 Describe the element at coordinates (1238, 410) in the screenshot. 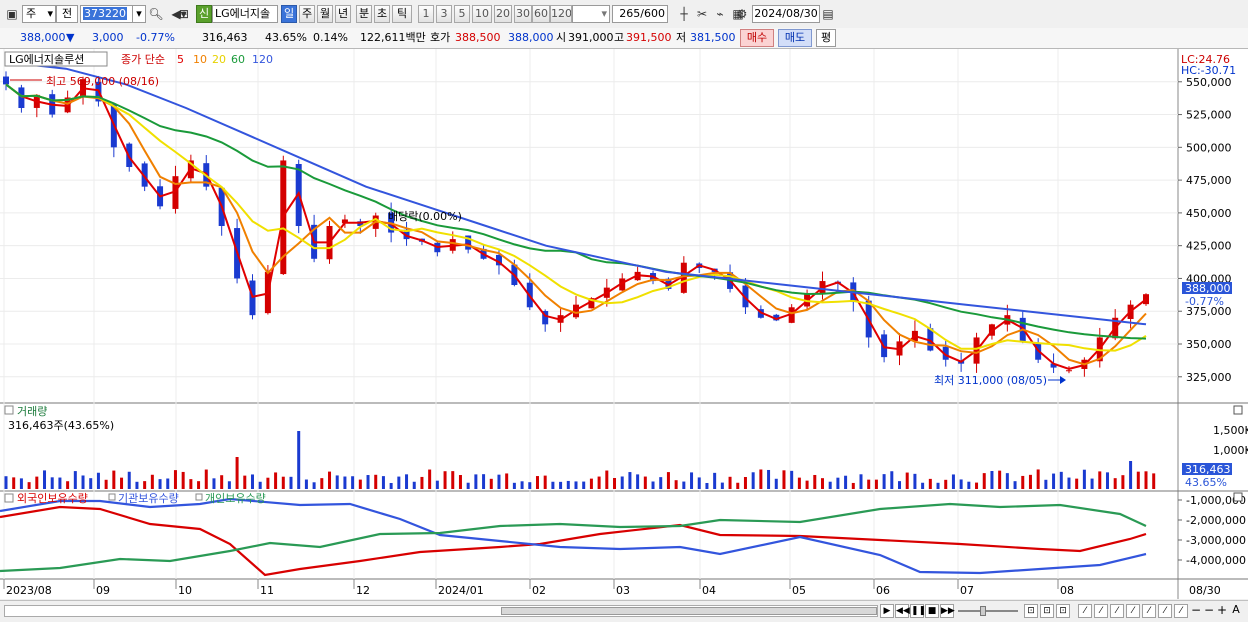

I see `volume-panel-close-icon` at that location.